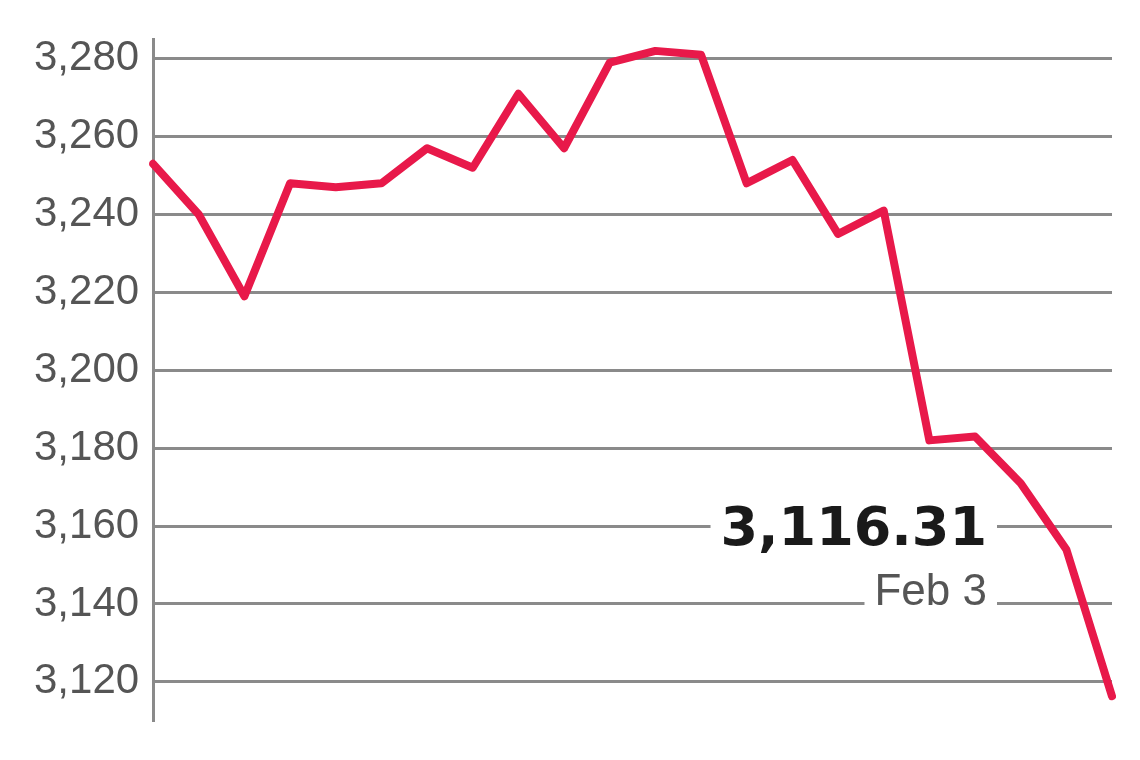 The height and width of the screenshot is (760, 1140). What do you see at coordinates (86, 523) in the screenshot?
I see `y-tick-label: 3,160` at bounding box center [86, 523].